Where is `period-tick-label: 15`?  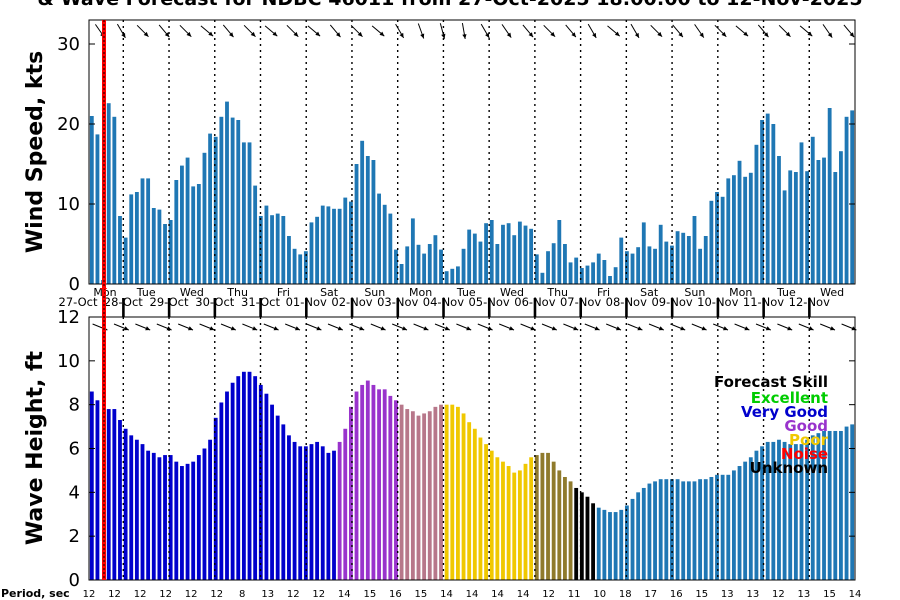
period-tick-label: 15 is located at coordinates (370, 594).